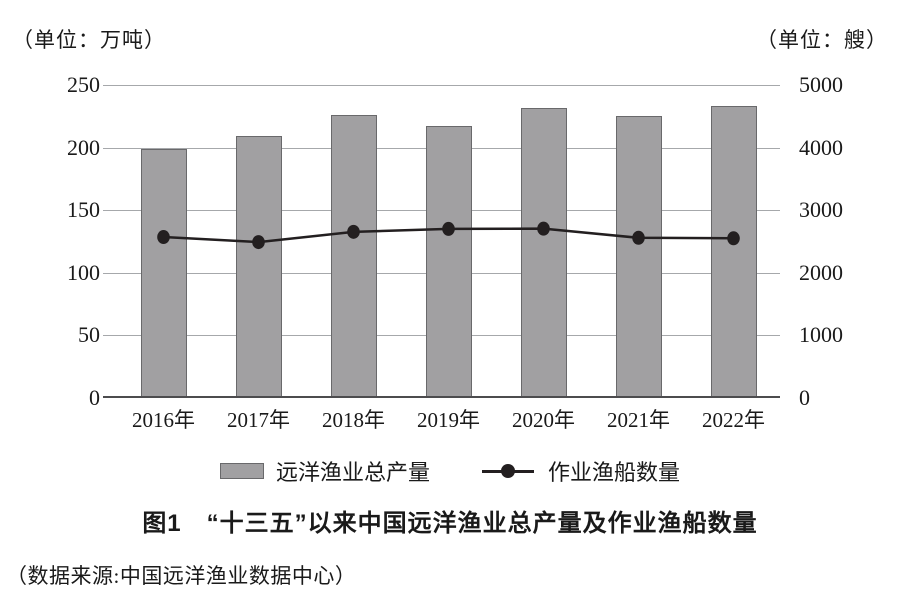 The height and width of the screenshot is (611, 900). I want to click on legend-label-production: 远洋渔业总产量, so click(352, 472).